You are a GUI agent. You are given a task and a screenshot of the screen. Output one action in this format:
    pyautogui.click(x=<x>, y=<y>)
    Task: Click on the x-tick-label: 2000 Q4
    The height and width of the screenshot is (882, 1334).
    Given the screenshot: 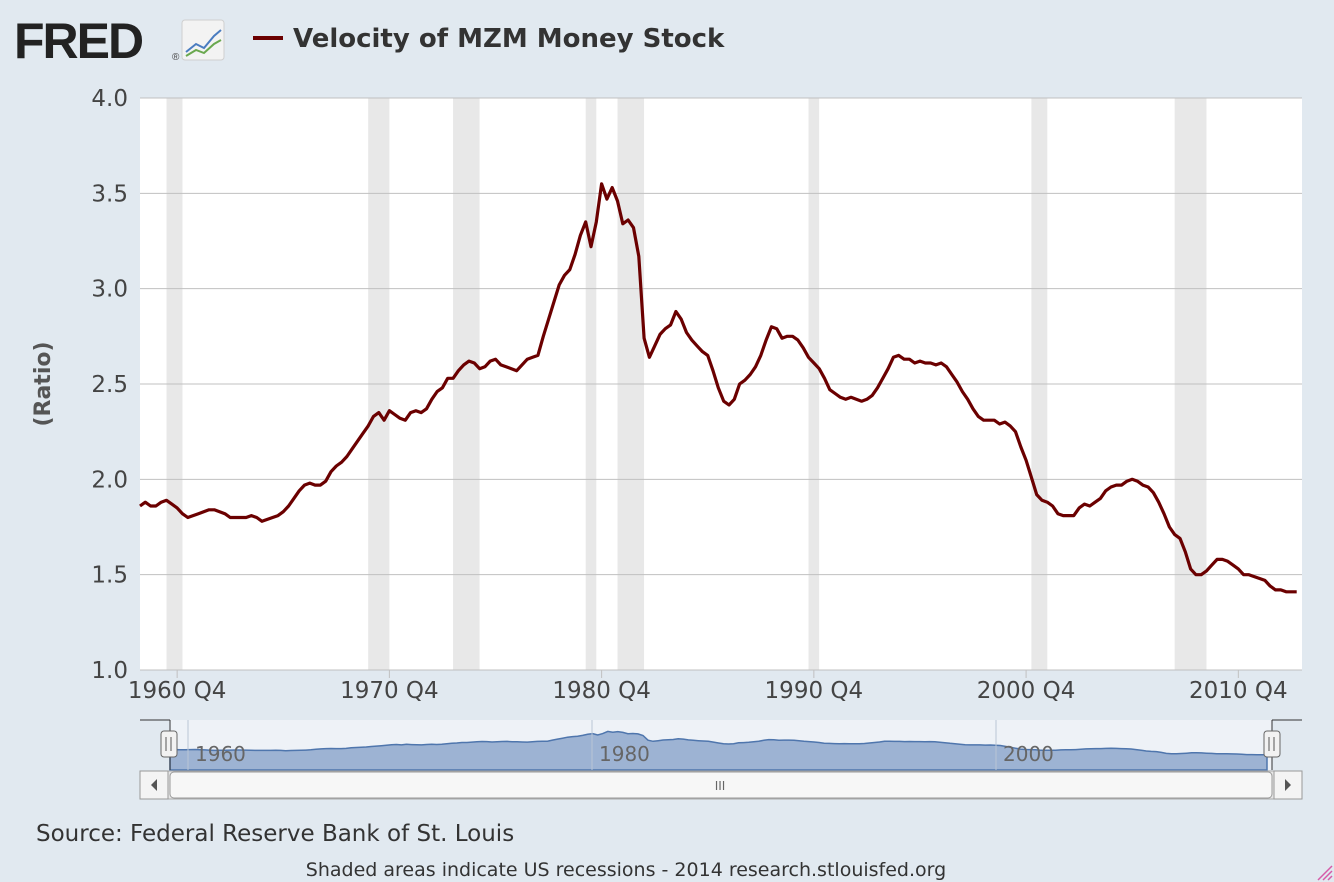 What is the action you would take?
    pyautogui.click(x=1026, y=691)
    